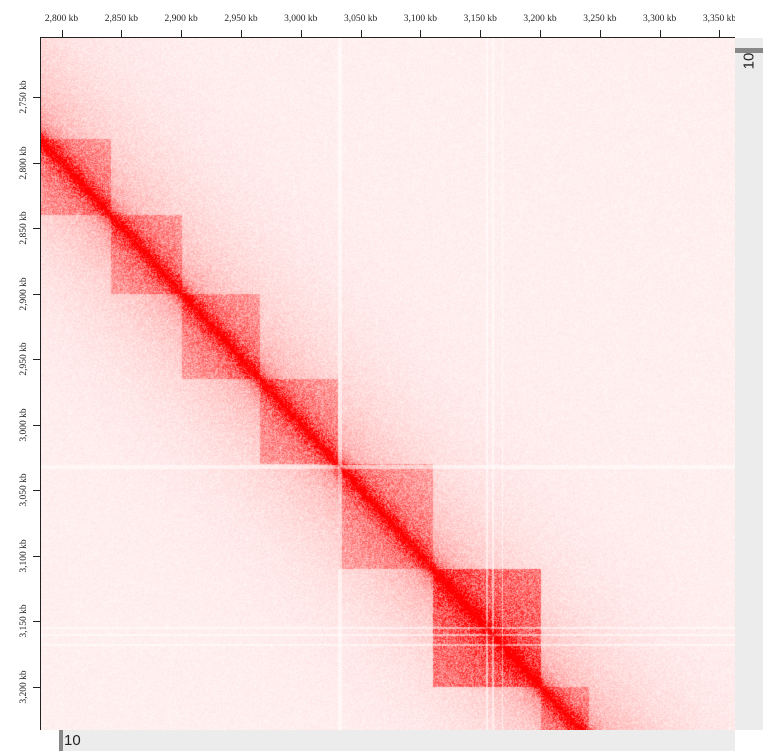 This screenshot has height=751, width=763. What do you see at coordinates (121, 19) in the screenshot?
I see `top-axis-tick-label: 2,850 kb` at bounding box center [121, 19].